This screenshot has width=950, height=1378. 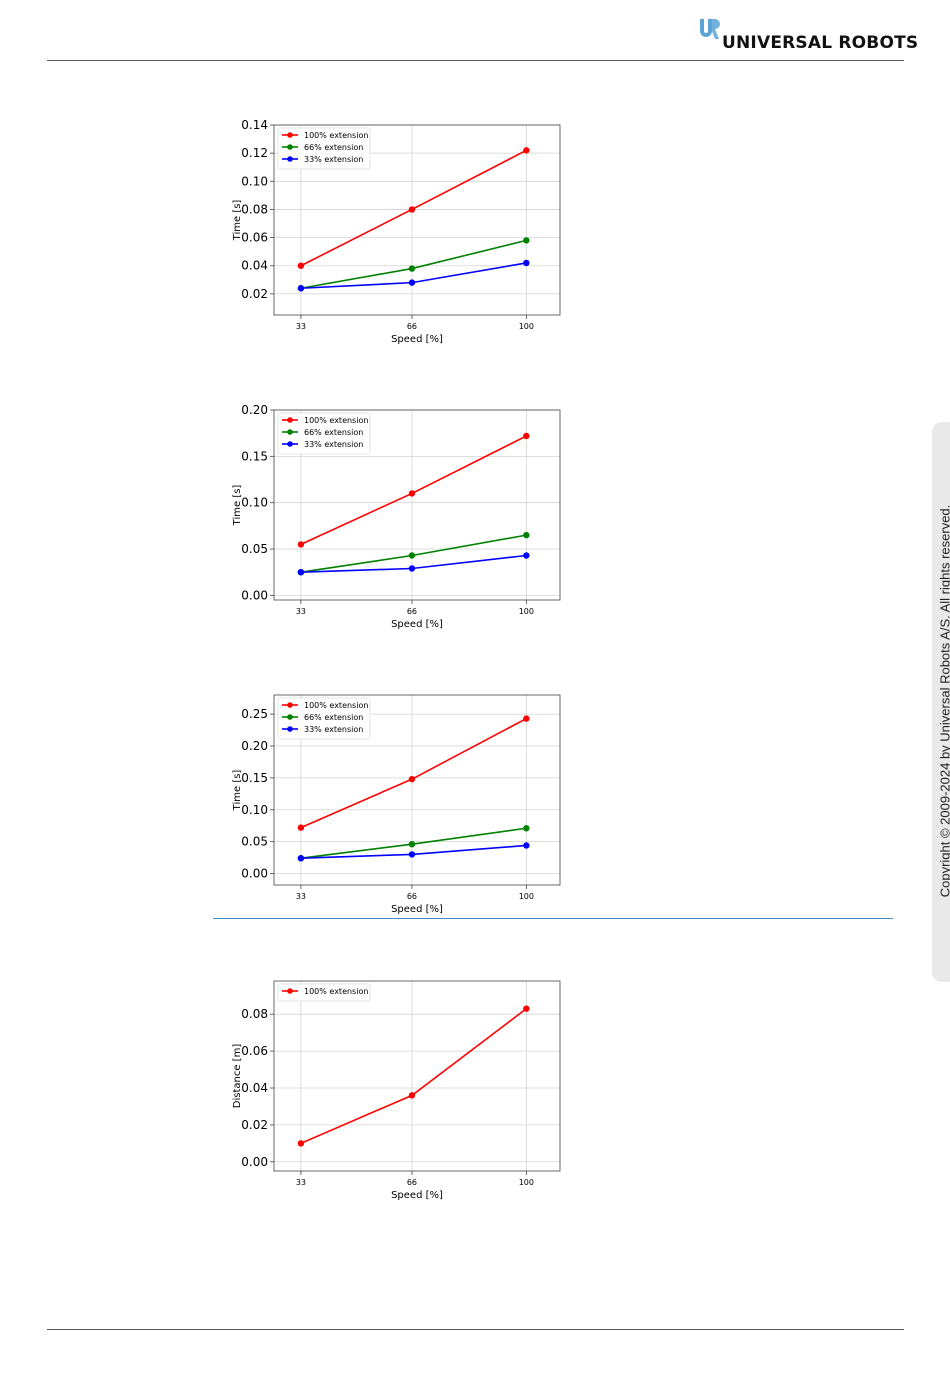 What do you see at coordinates (254, 1088) in the screenshot?
I see `y-tick-label: 0.04` at bounding box center [254, 1088].